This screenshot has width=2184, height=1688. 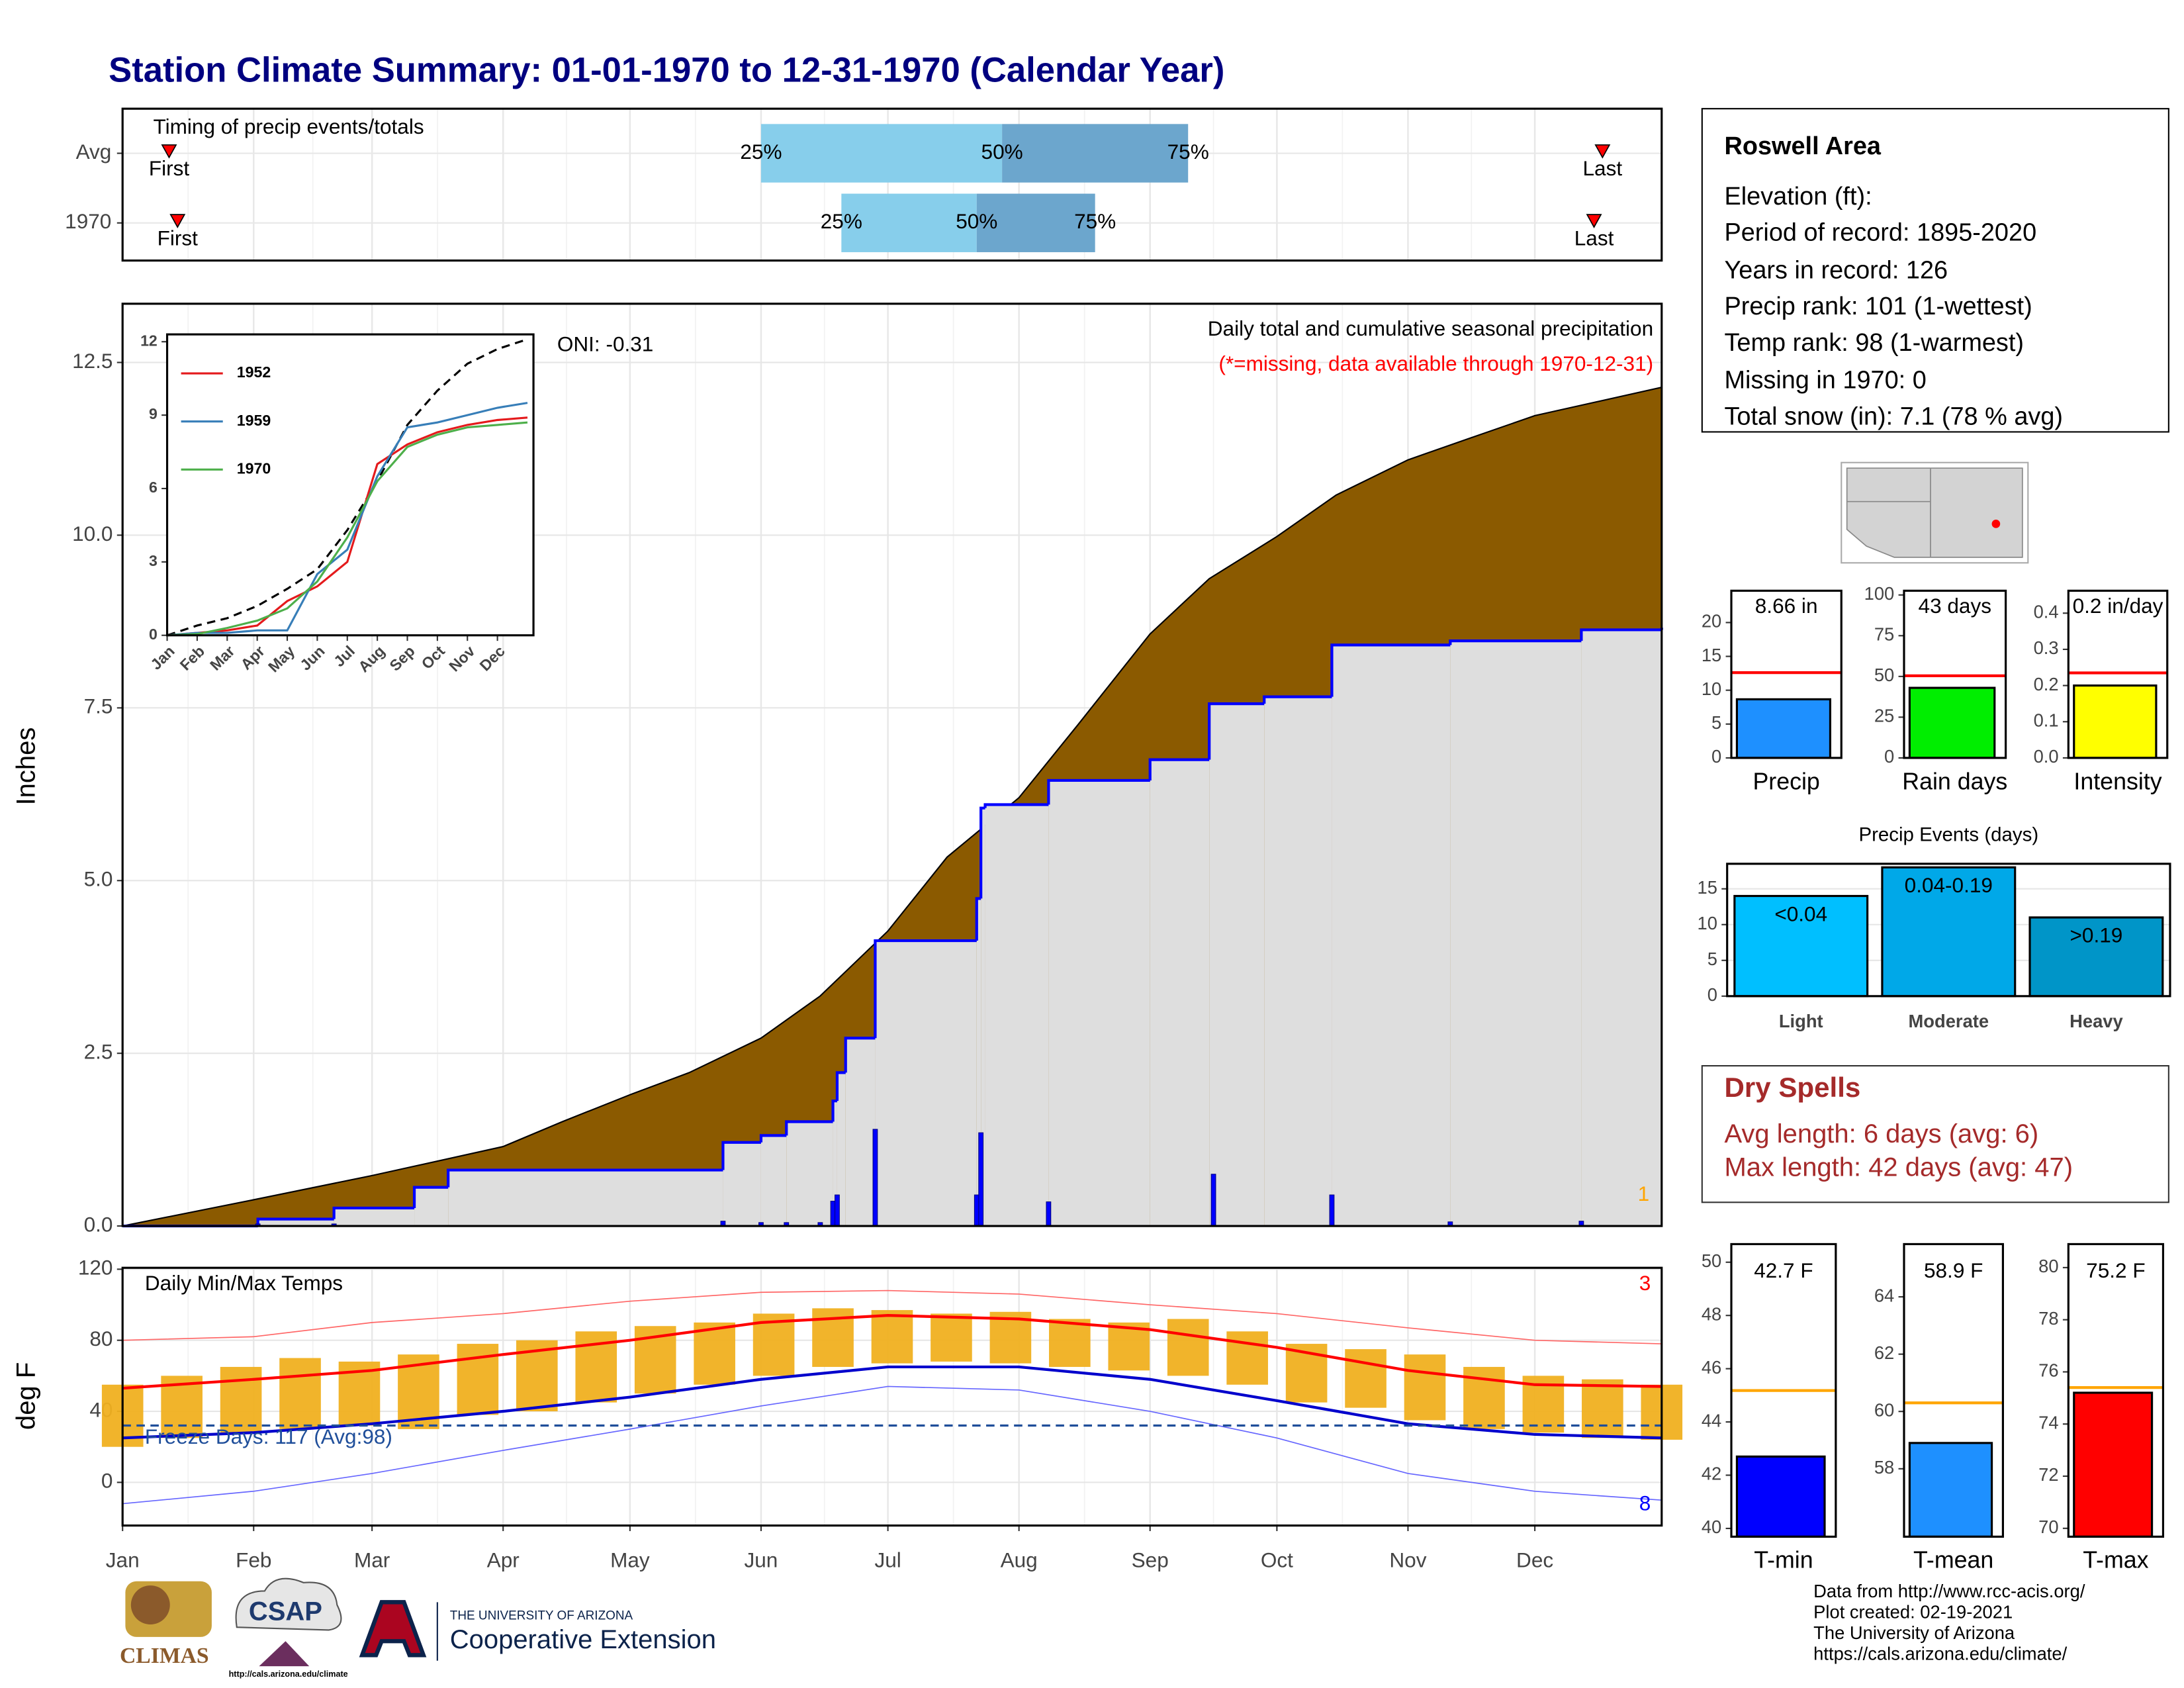 I want to click on y-tick-label: 5, so click(x=1716, y=722).